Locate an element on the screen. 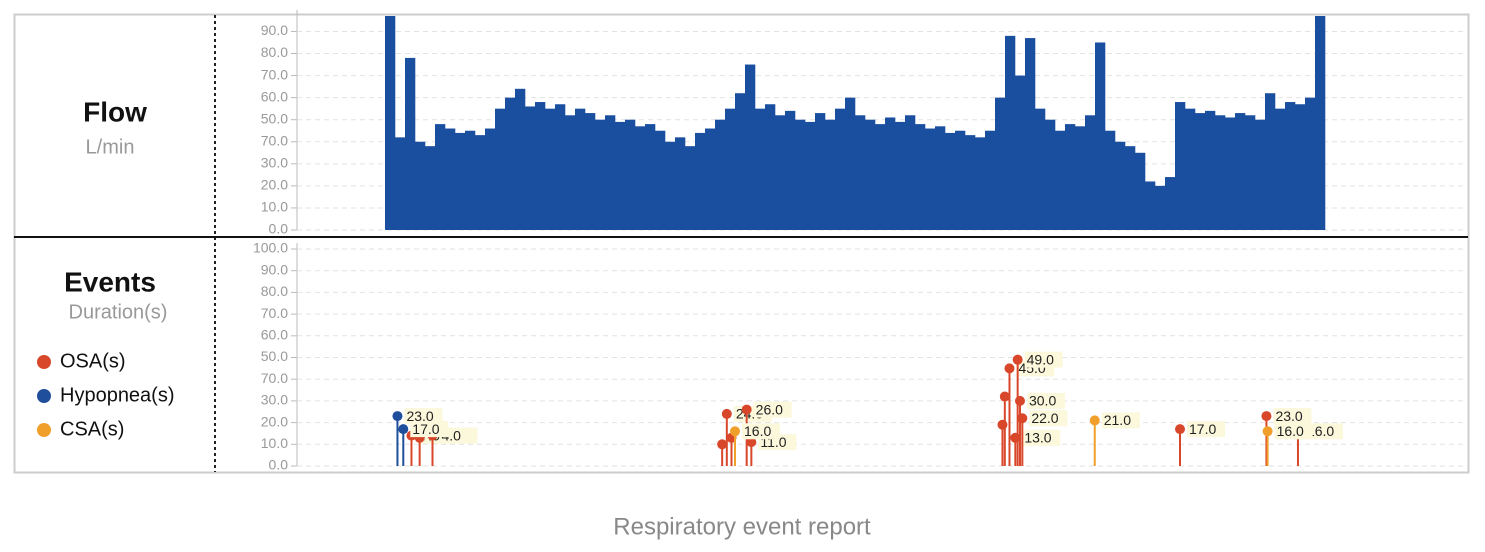  legend-label: Hypopnea(s) is located at coordinates (117, 395).